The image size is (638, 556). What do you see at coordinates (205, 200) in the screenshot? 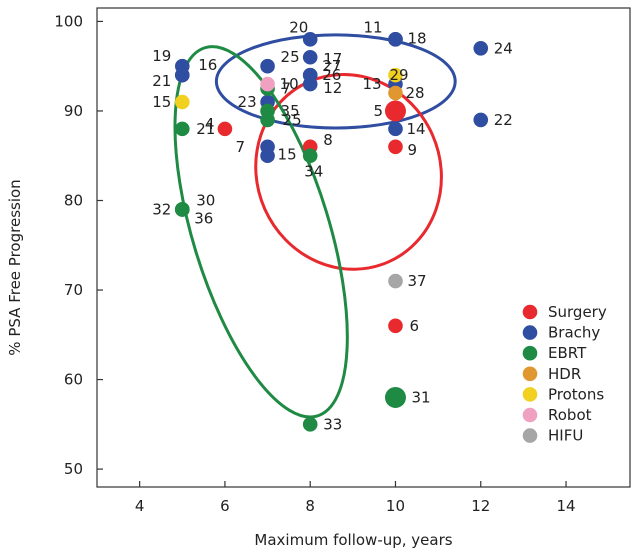
I see `data-point-label: 30` at bounding box center [205, 200].